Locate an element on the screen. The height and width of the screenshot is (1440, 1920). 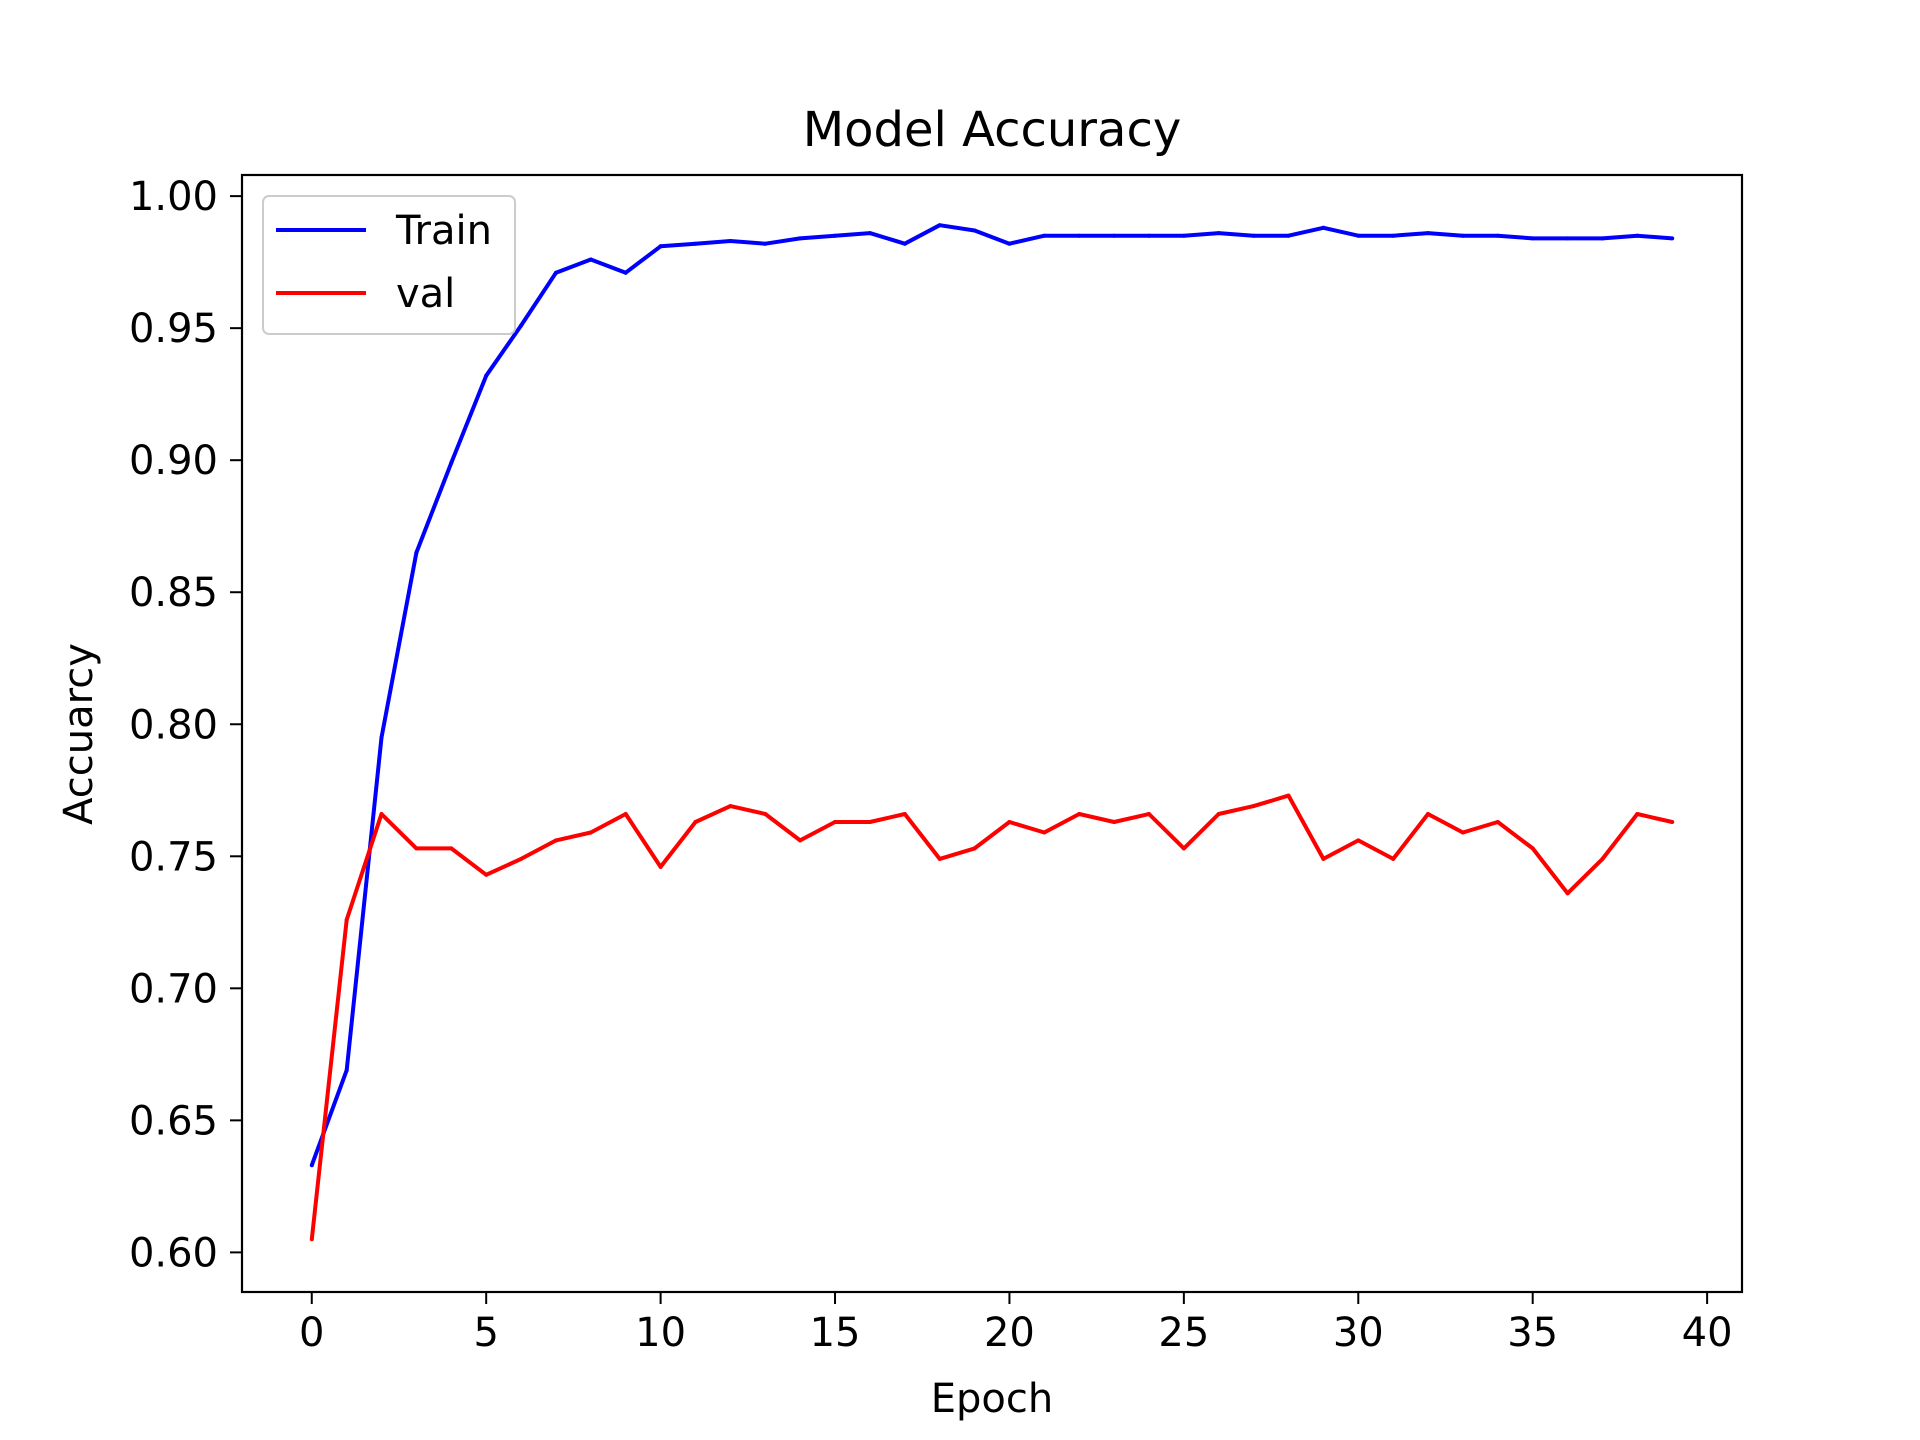
x-tick-label: 35 is located at coordinates (1532, 1333).